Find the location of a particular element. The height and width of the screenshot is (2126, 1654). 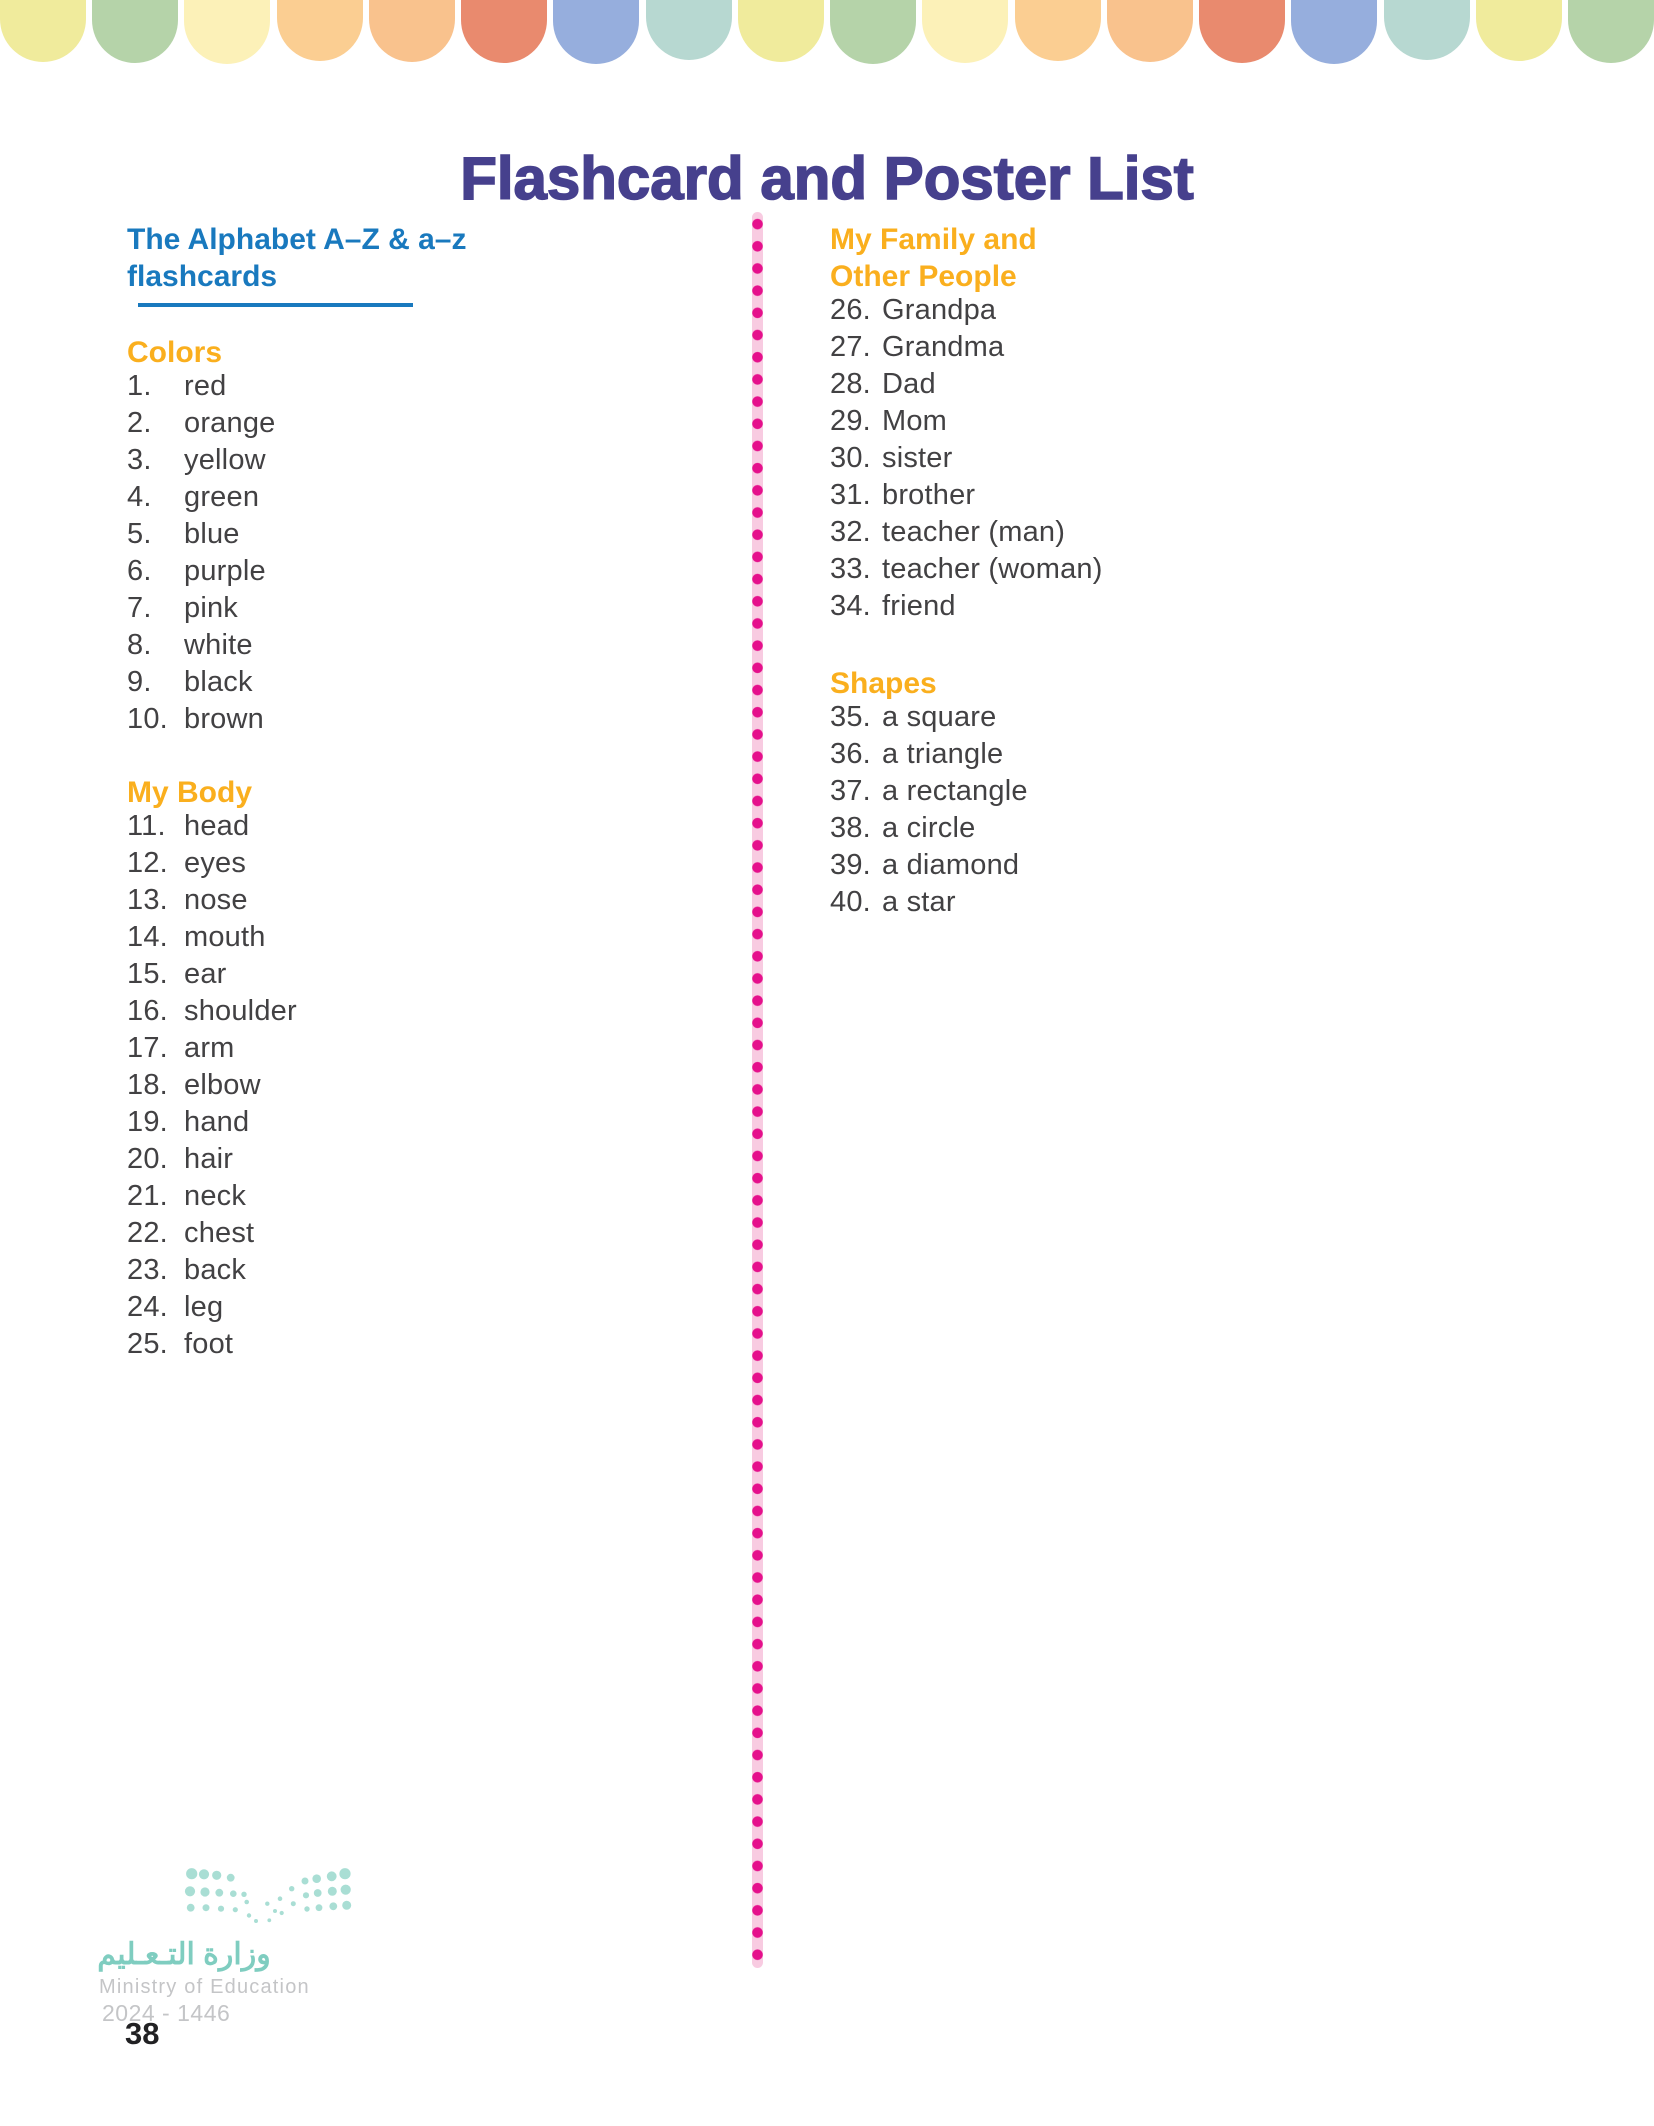

item-label: teacher (woman) is located at coordinates (992, 569).